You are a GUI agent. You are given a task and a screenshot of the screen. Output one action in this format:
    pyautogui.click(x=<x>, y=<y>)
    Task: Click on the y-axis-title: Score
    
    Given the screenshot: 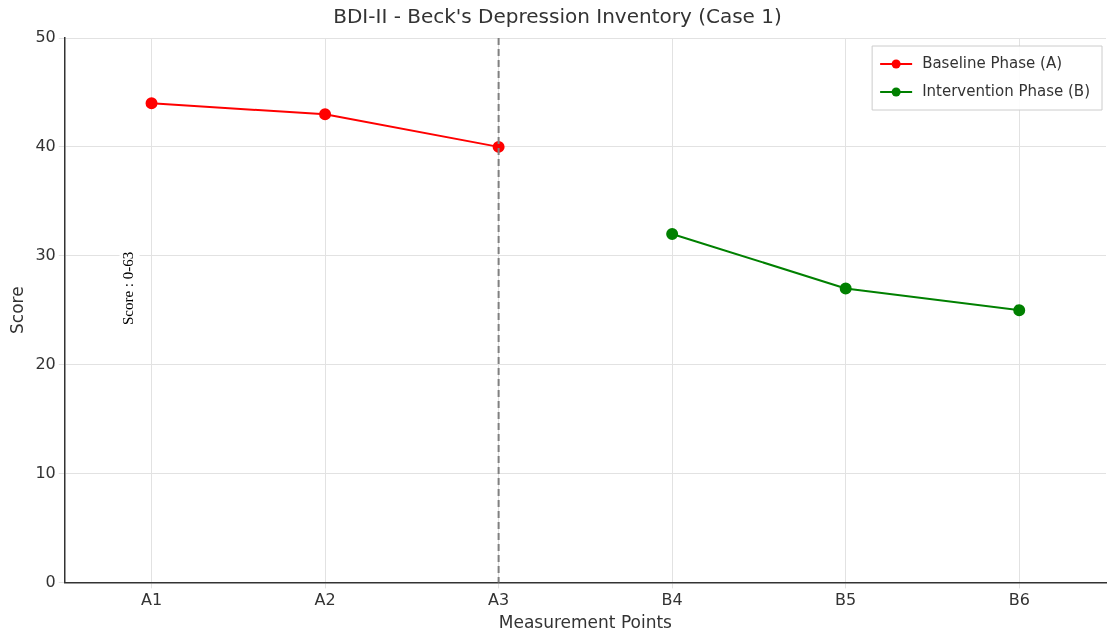 What is the action you would take?
    pyautogui.click(x=16, y=310)
    